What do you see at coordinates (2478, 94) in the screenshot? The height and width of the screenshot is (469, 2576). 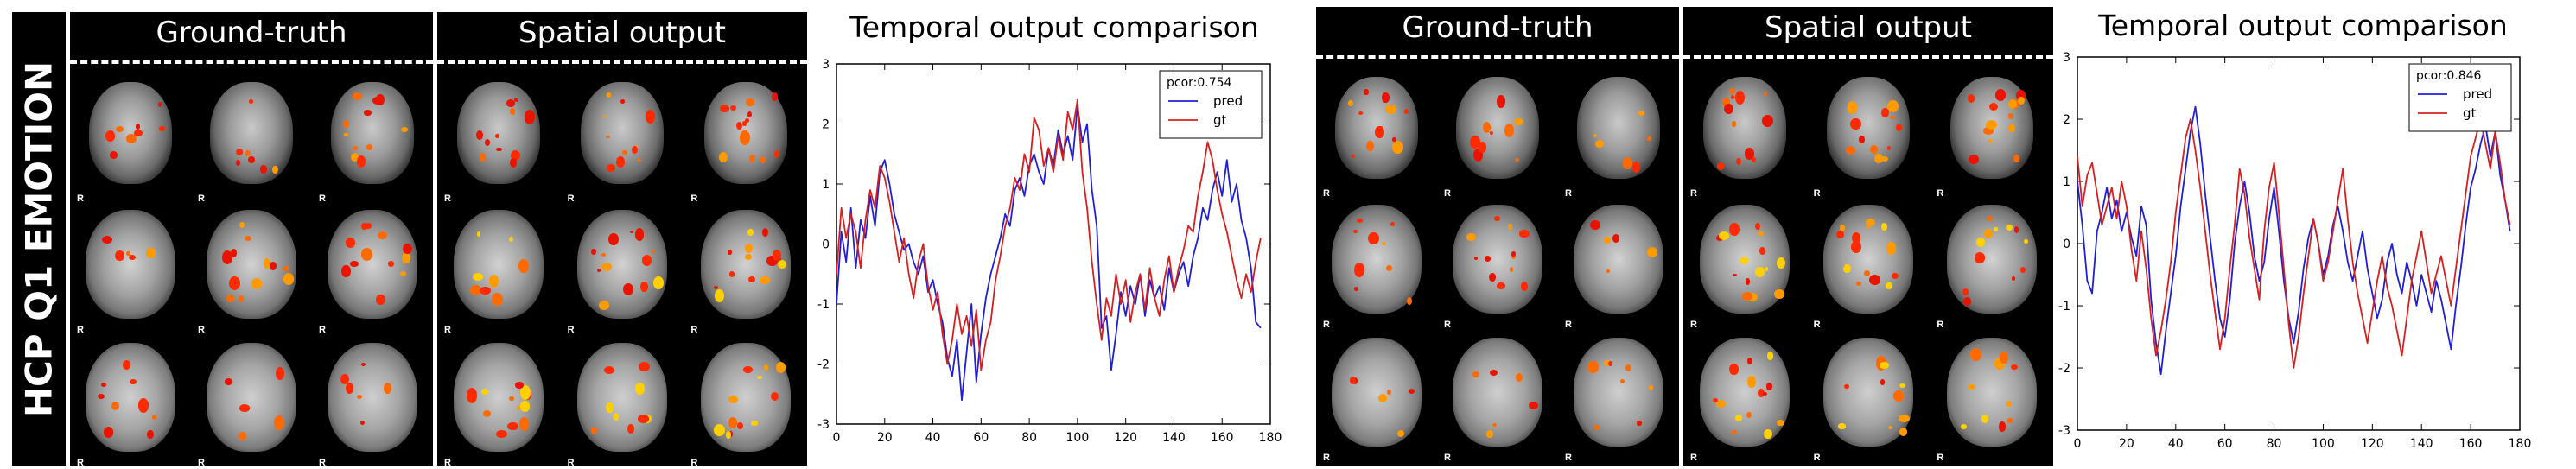 I see `legend-label: pred` at bounding box center [2478, 94].